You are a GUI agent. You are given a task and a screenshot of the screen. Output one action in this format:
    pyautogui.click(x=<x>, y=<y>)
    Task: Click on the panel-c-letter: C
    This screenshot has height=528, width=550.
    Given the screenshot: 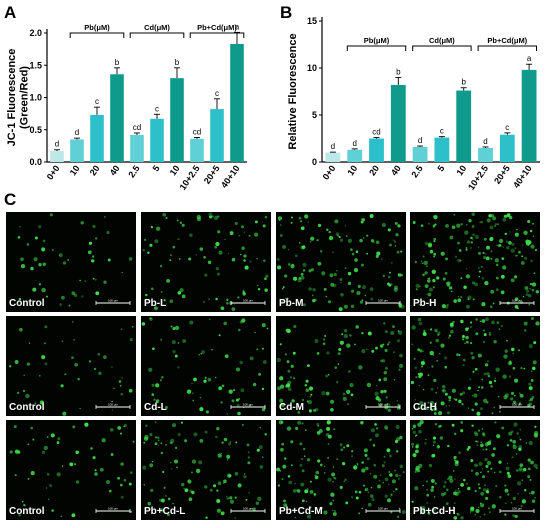 What is the action you would take?
    pyautogui.click(x=10, y=199)
    